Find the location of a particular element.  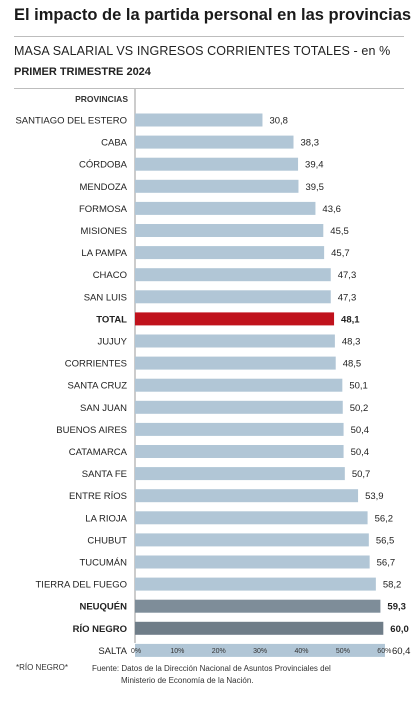

category-label: TIERRA DEL FUEGO is located at coordinates (82, 585).